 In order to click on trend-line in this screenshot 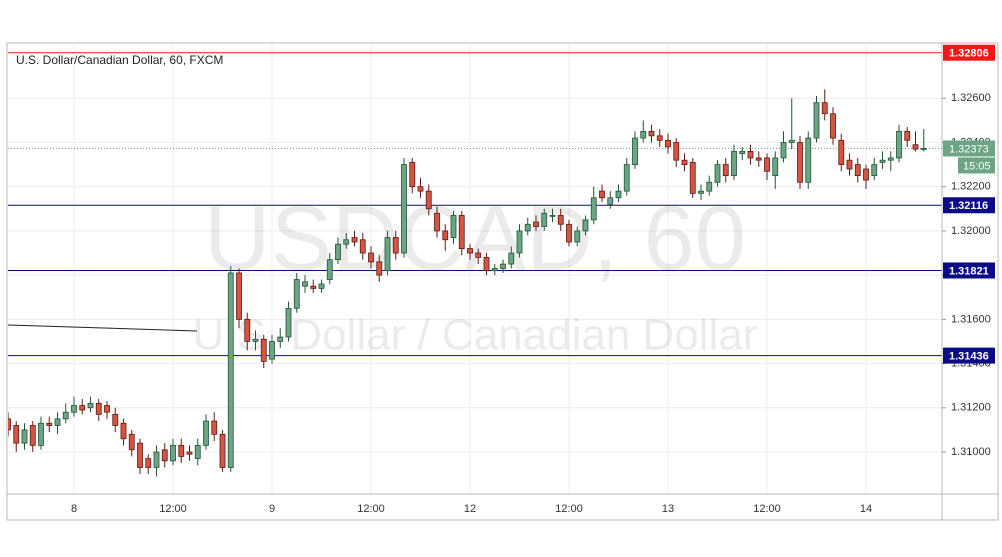, I will do `click(102, 328)`.